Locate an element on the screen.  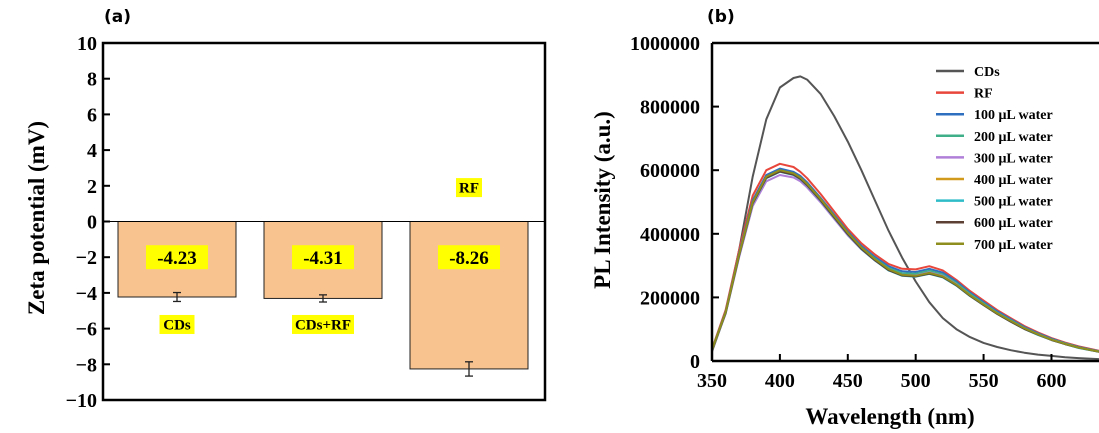
panel-a-bar-labels: -4.23 CDs -4.31 CDs+RF -8.26 RF is located at coordinates (323, 256).